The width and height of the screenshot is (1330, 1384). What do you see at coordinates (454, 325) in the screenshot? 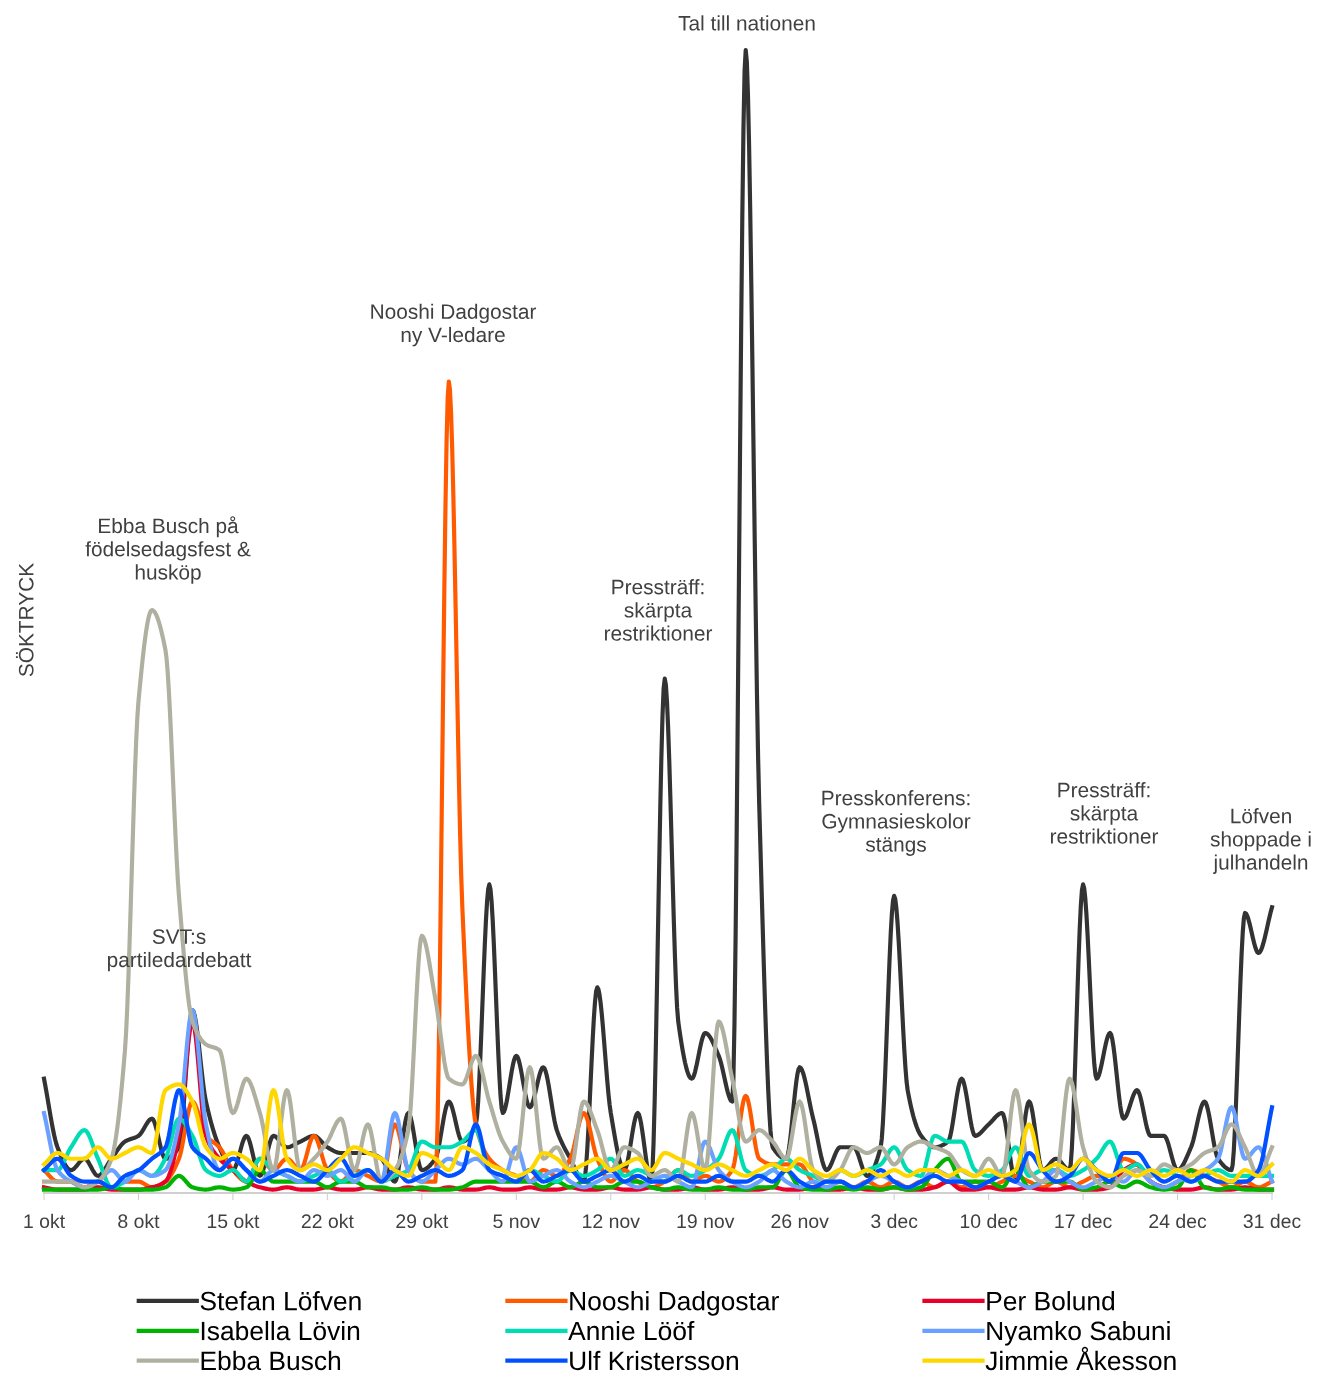
I see `annotation: Nooshi Dadgostar ny V-ledare` at bounding box center [454, 325].